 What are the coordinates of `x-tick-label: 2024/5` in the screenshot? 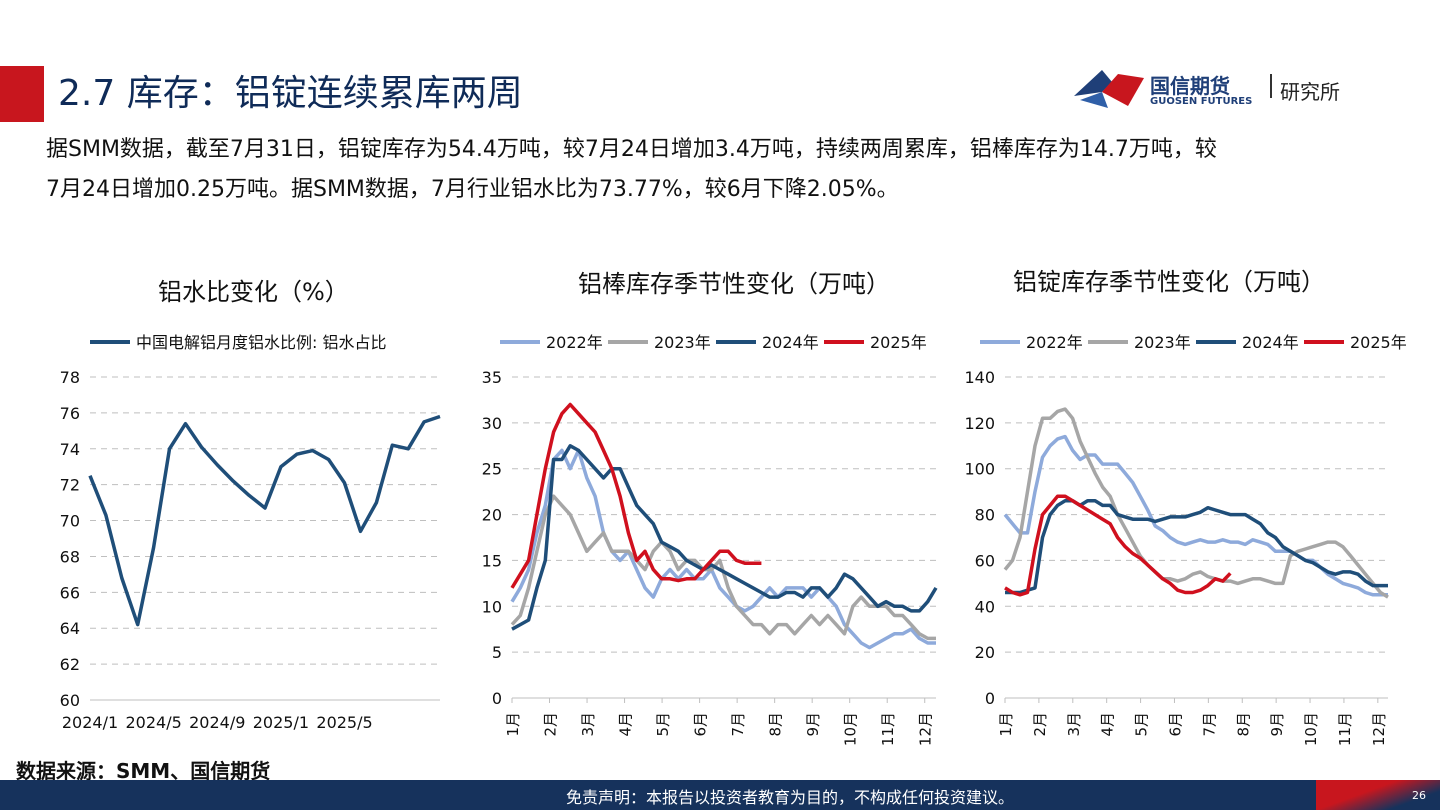 It's located at (153, 722).